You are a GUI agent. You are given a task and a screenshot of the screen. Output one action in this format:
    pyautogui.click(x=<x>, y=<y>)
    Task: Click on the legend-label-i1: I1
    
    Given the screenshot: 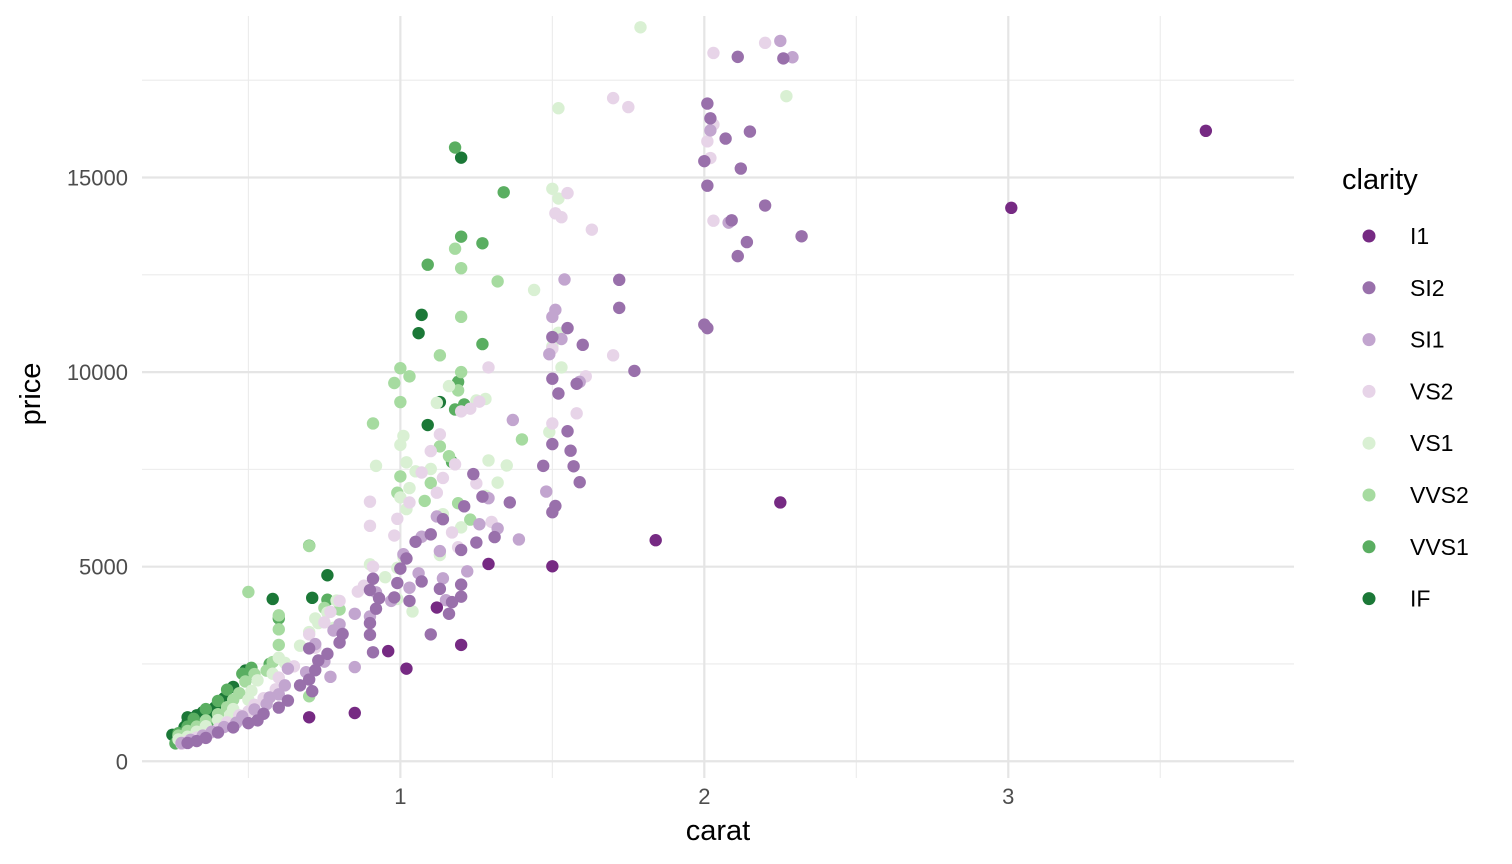 What is the action you would take?
    pyautogui.click(x=1419, y=236)
    